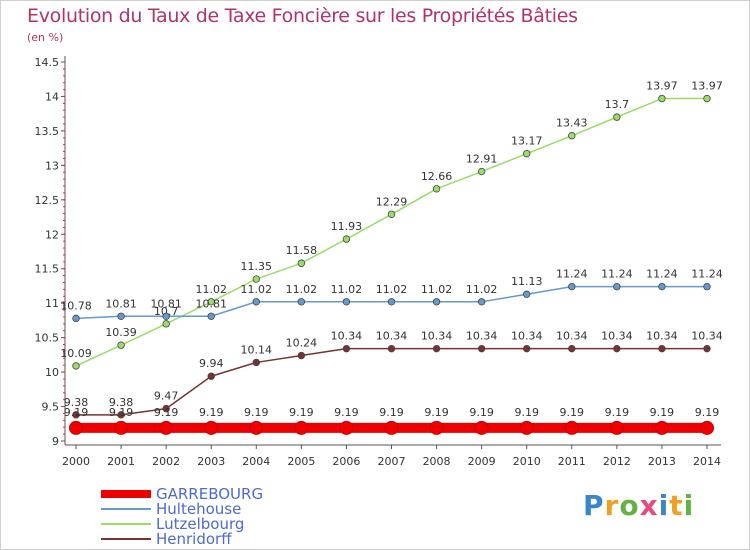 This screenshot has height=550, width=750. Describe the element at coordinates (437, 461) in the screenshot. I see `x-tick-label: 2008` at that location.